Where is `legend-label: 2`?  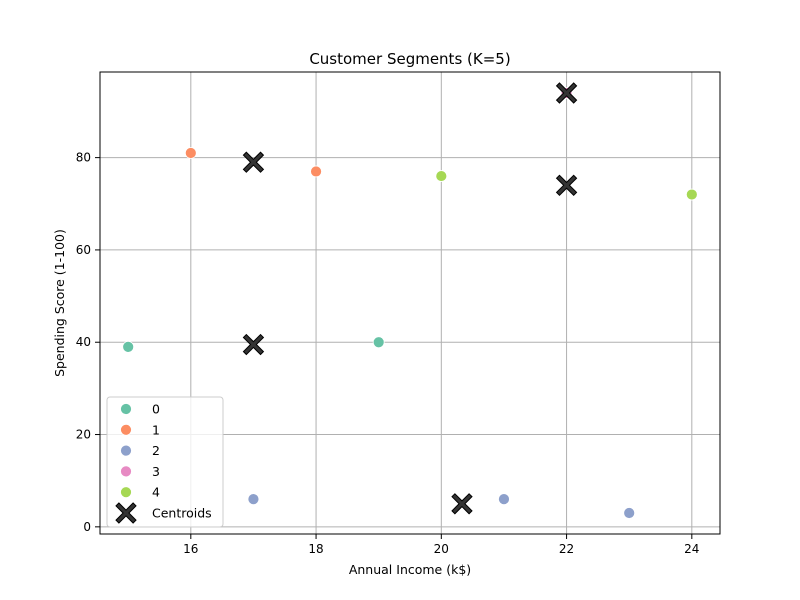 legend-label: 2 is located at coordinates (156, 450).